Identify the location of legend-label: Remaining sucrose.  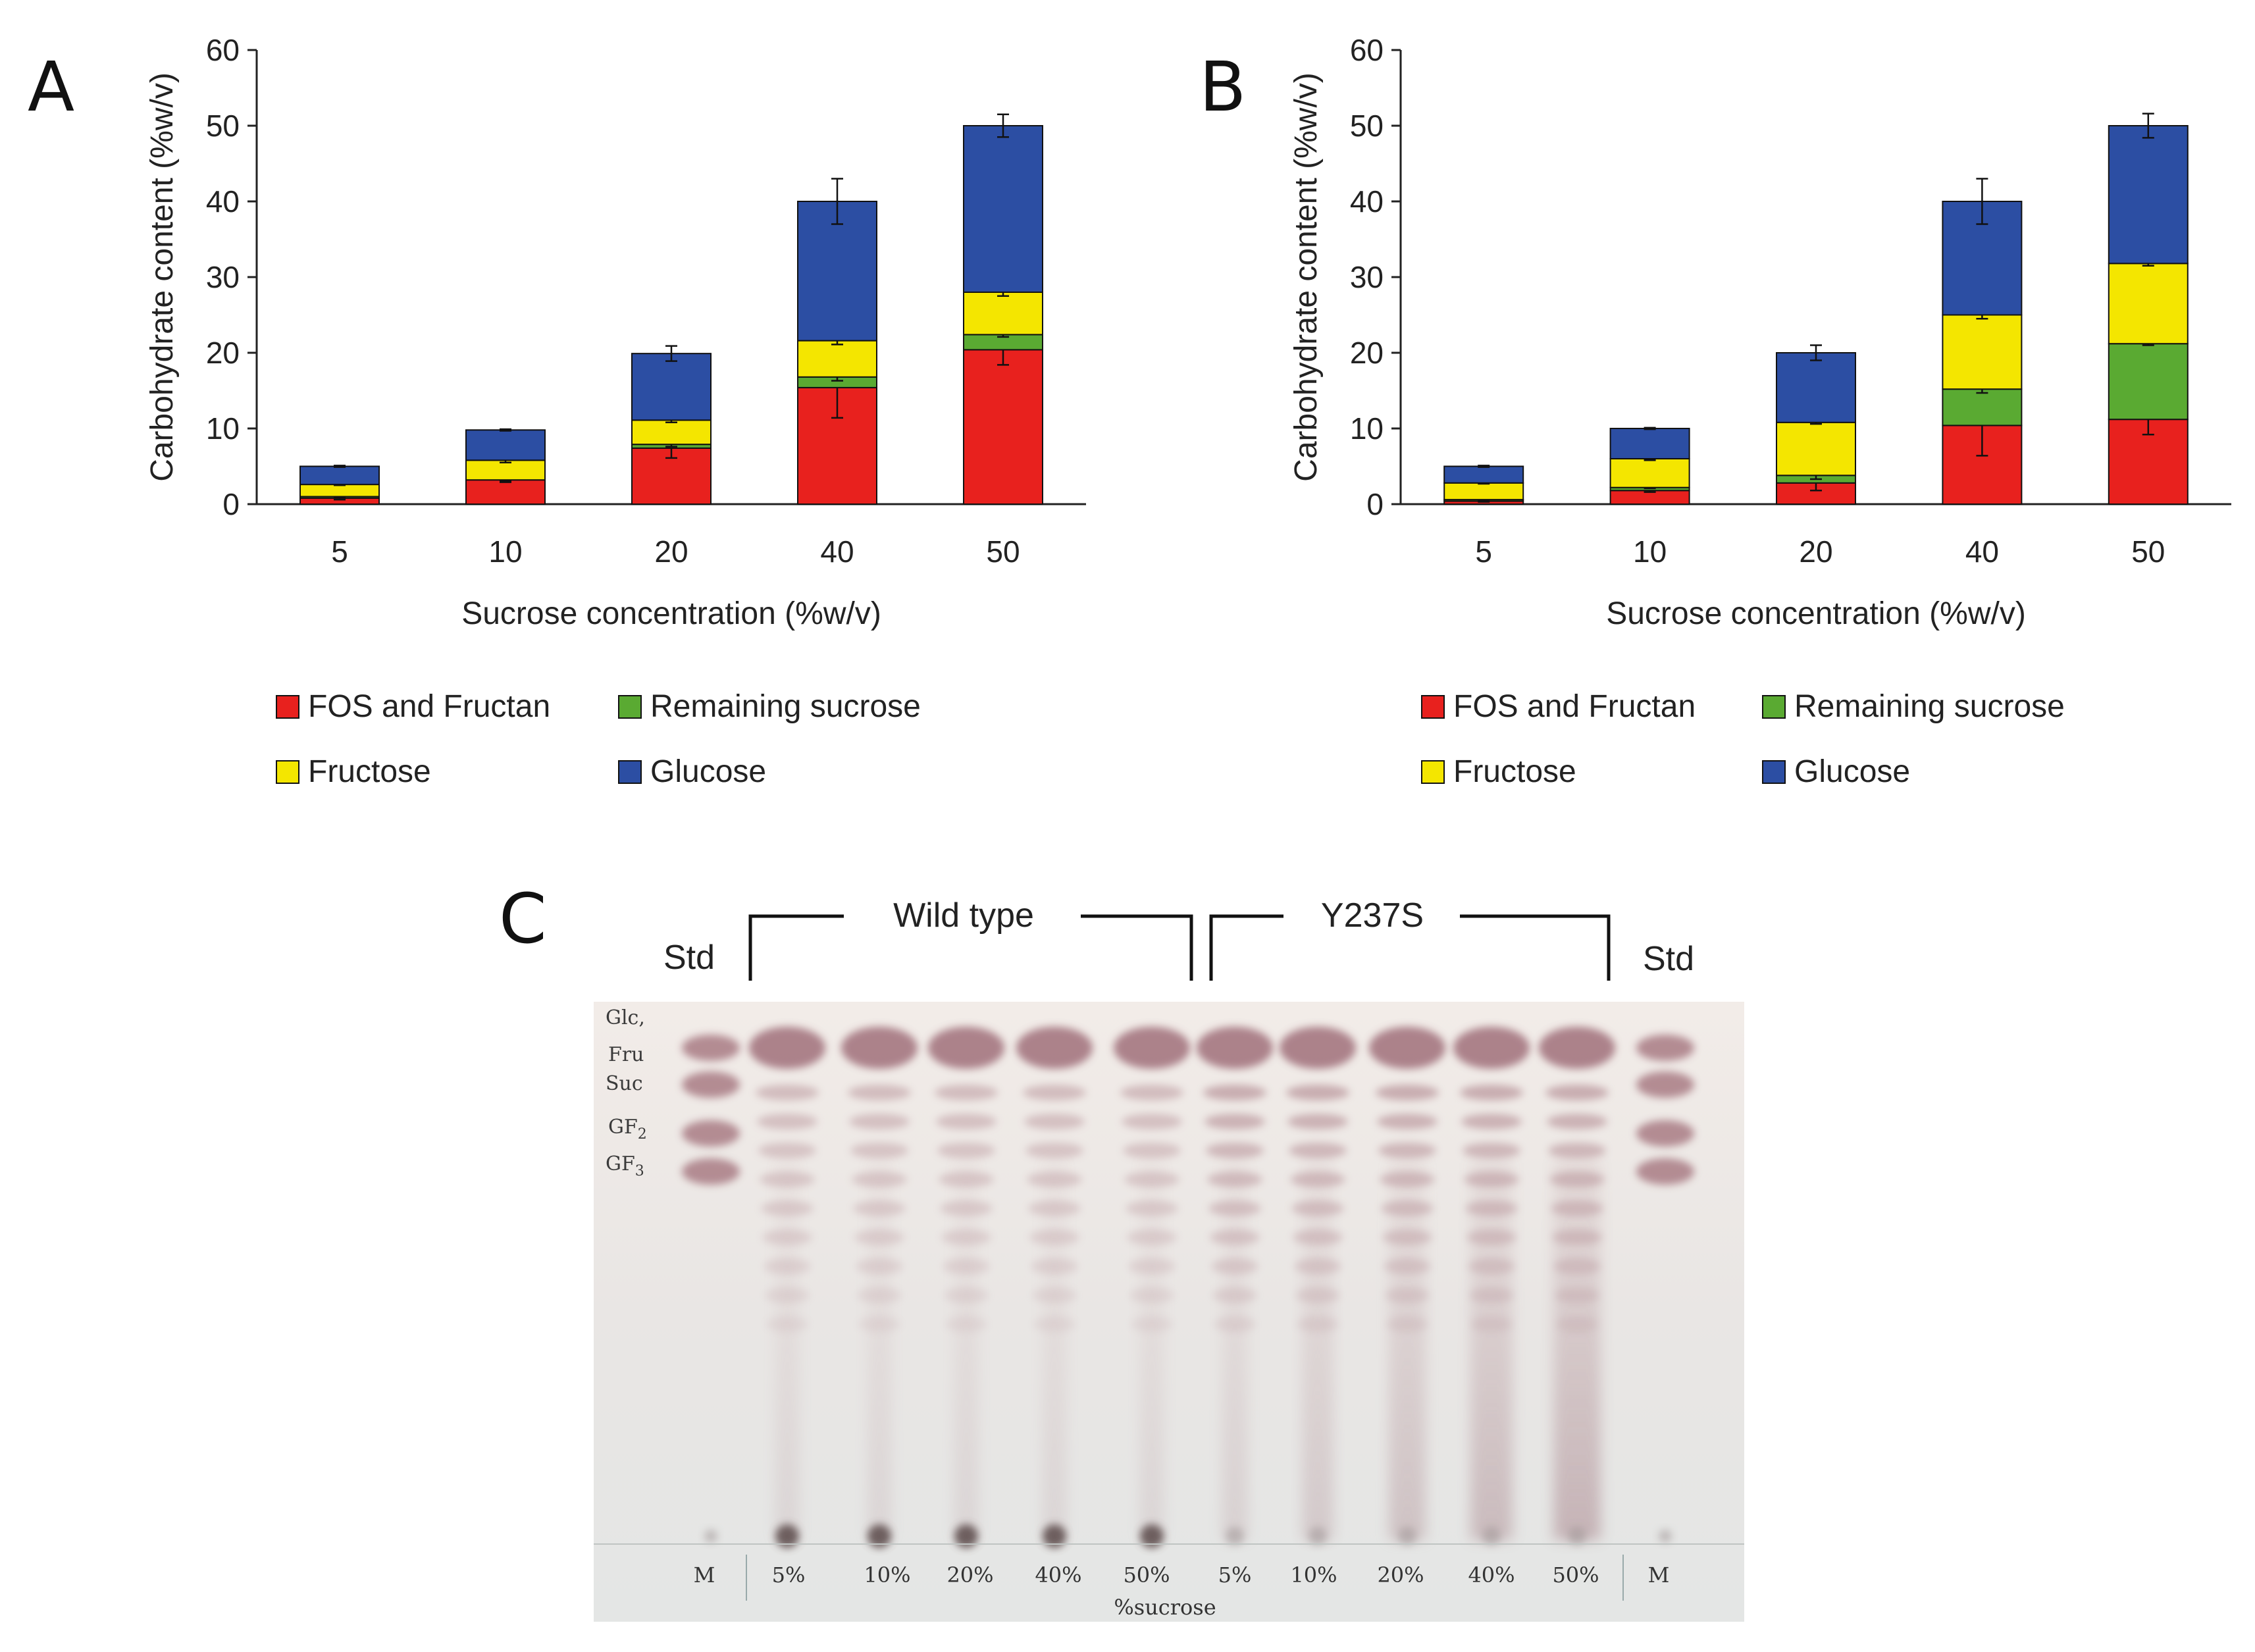
(1929, 706).